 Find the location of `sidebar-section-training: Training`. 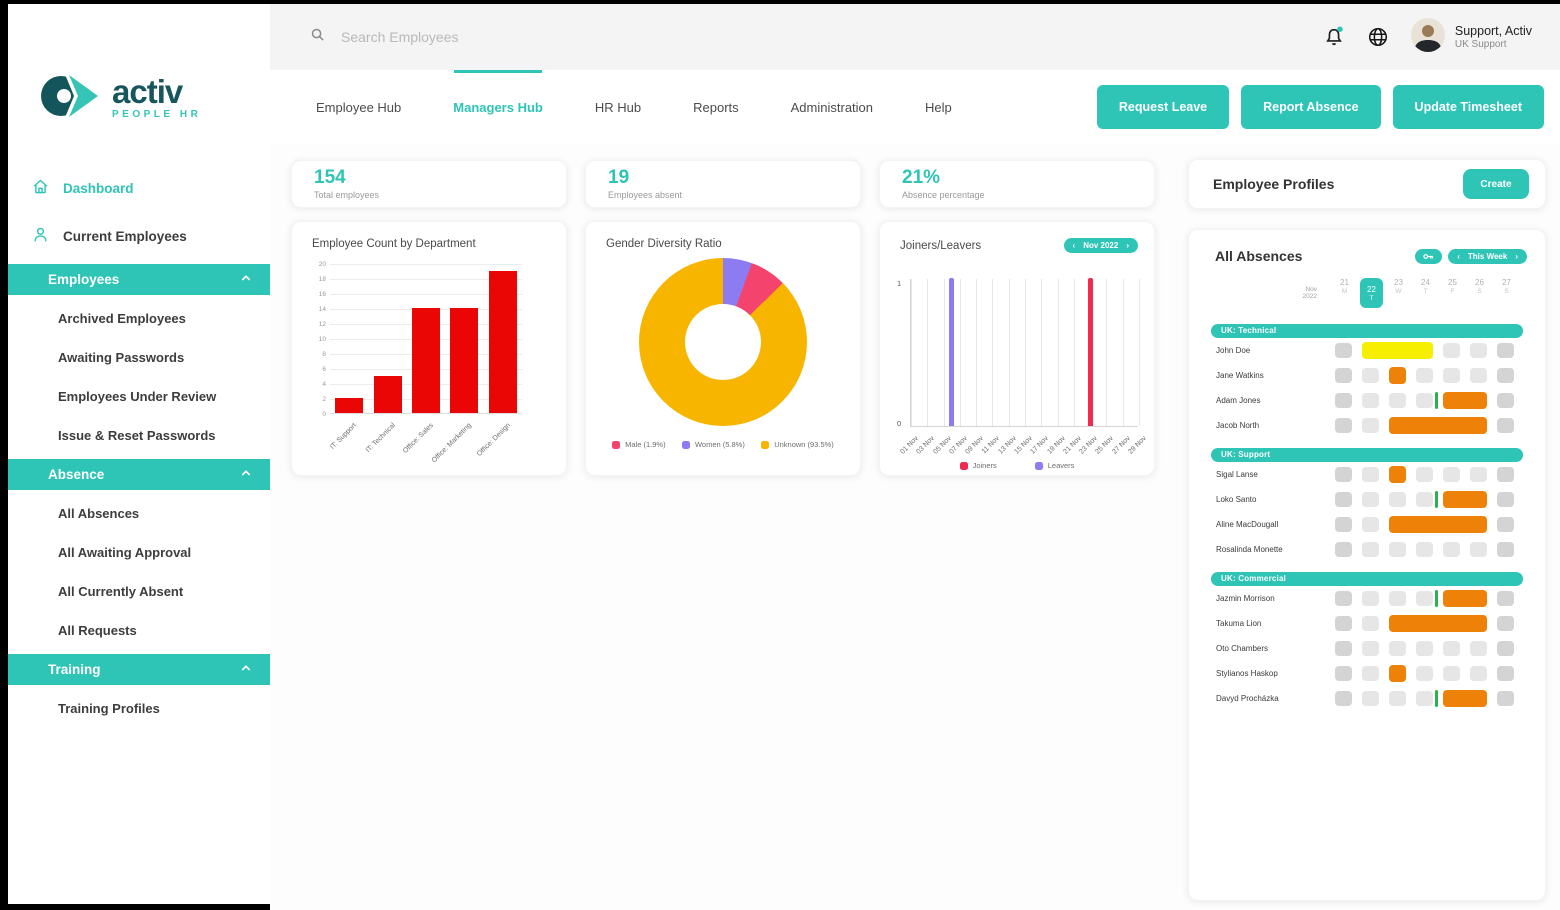

sidebar-section-training: Training is located at coordinates (139, 669).